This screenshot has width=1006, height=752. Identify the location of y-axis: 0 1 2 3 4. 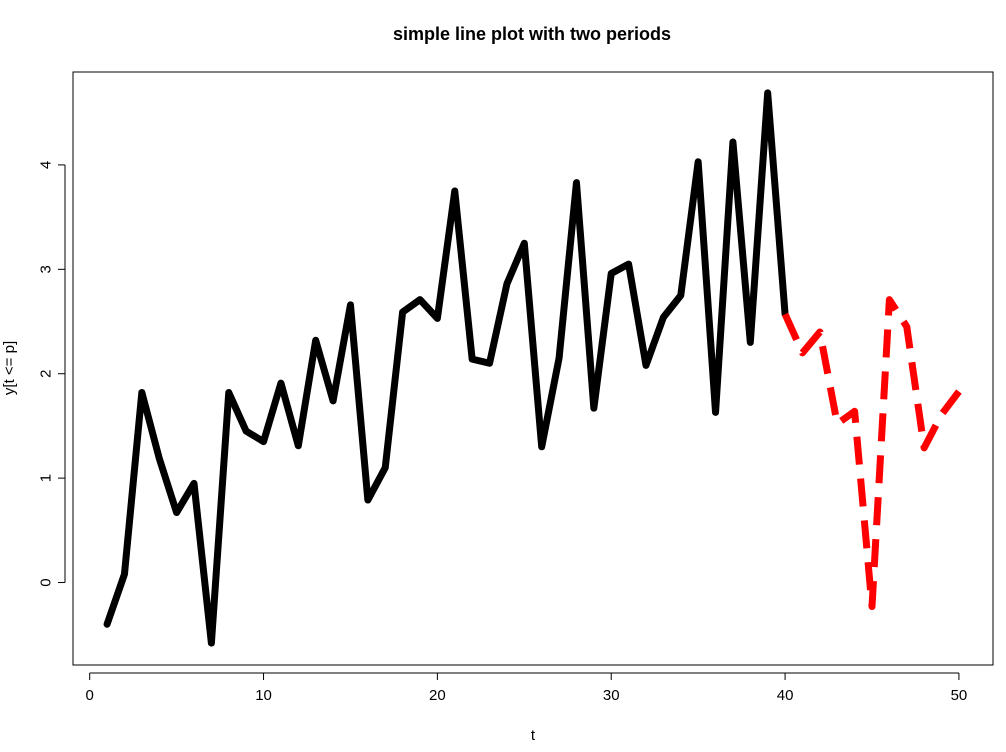
(52, 374).